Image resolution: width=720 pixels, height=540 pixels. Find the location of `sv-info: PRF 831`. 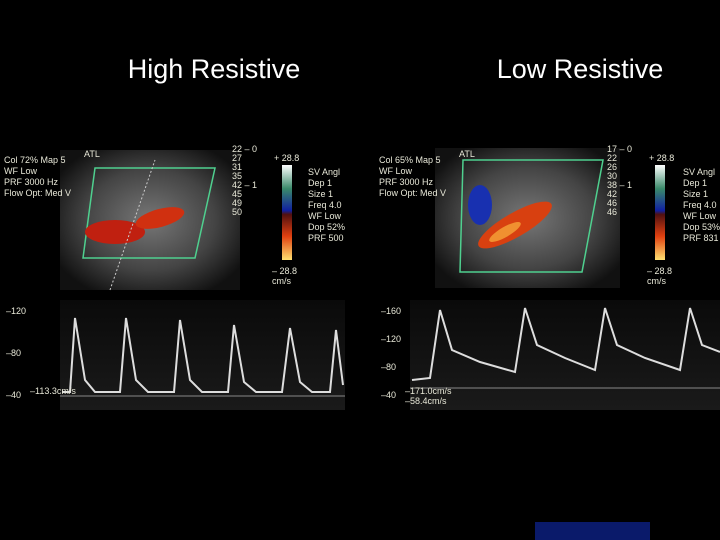

sv-info: PRF 831 is located at coordinates (701, 238).